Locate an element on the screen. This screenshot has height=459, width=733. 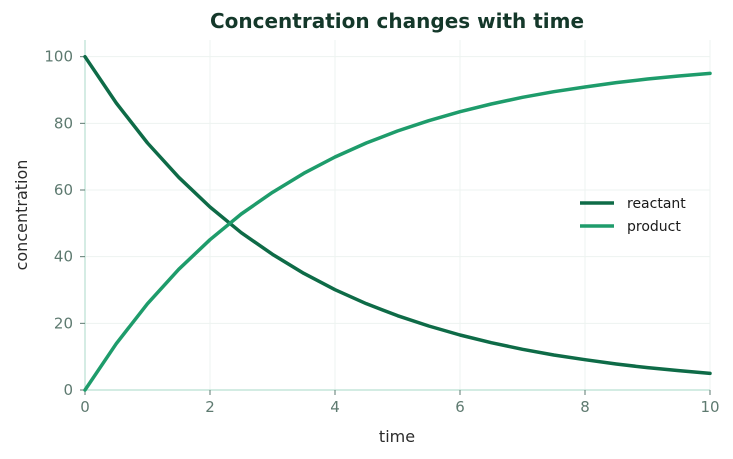
x-axis-label: time is located at coordinates (397, 436).